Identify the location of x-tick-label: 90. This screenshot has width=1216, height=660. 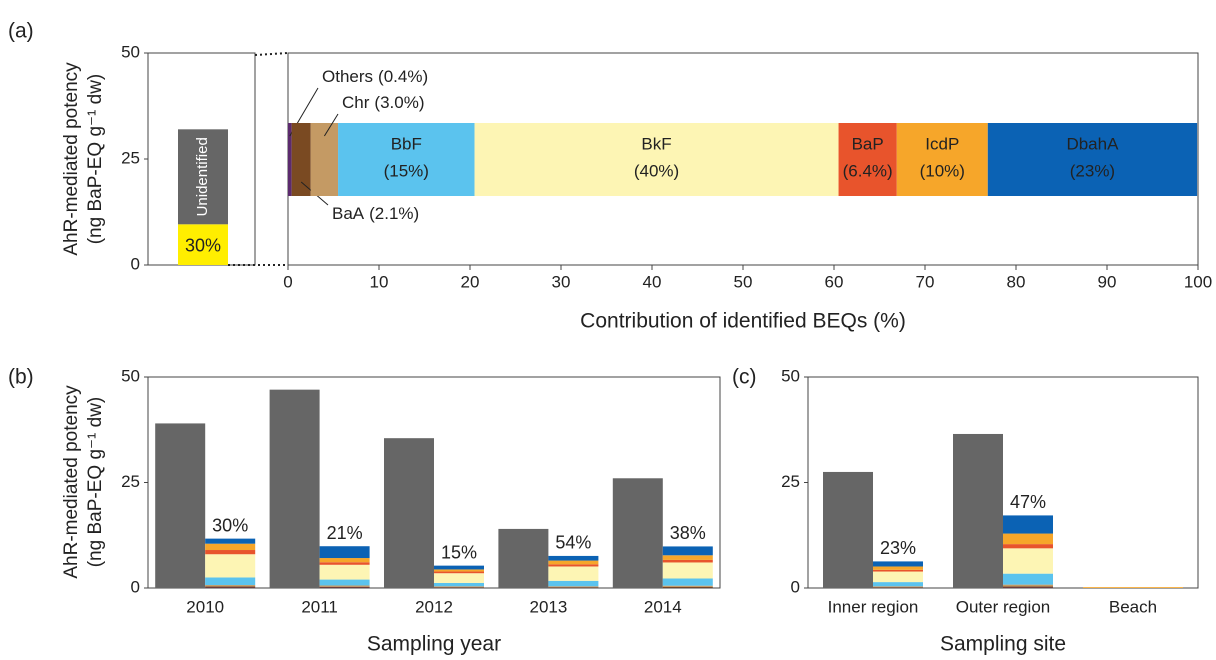
(1107, 281).